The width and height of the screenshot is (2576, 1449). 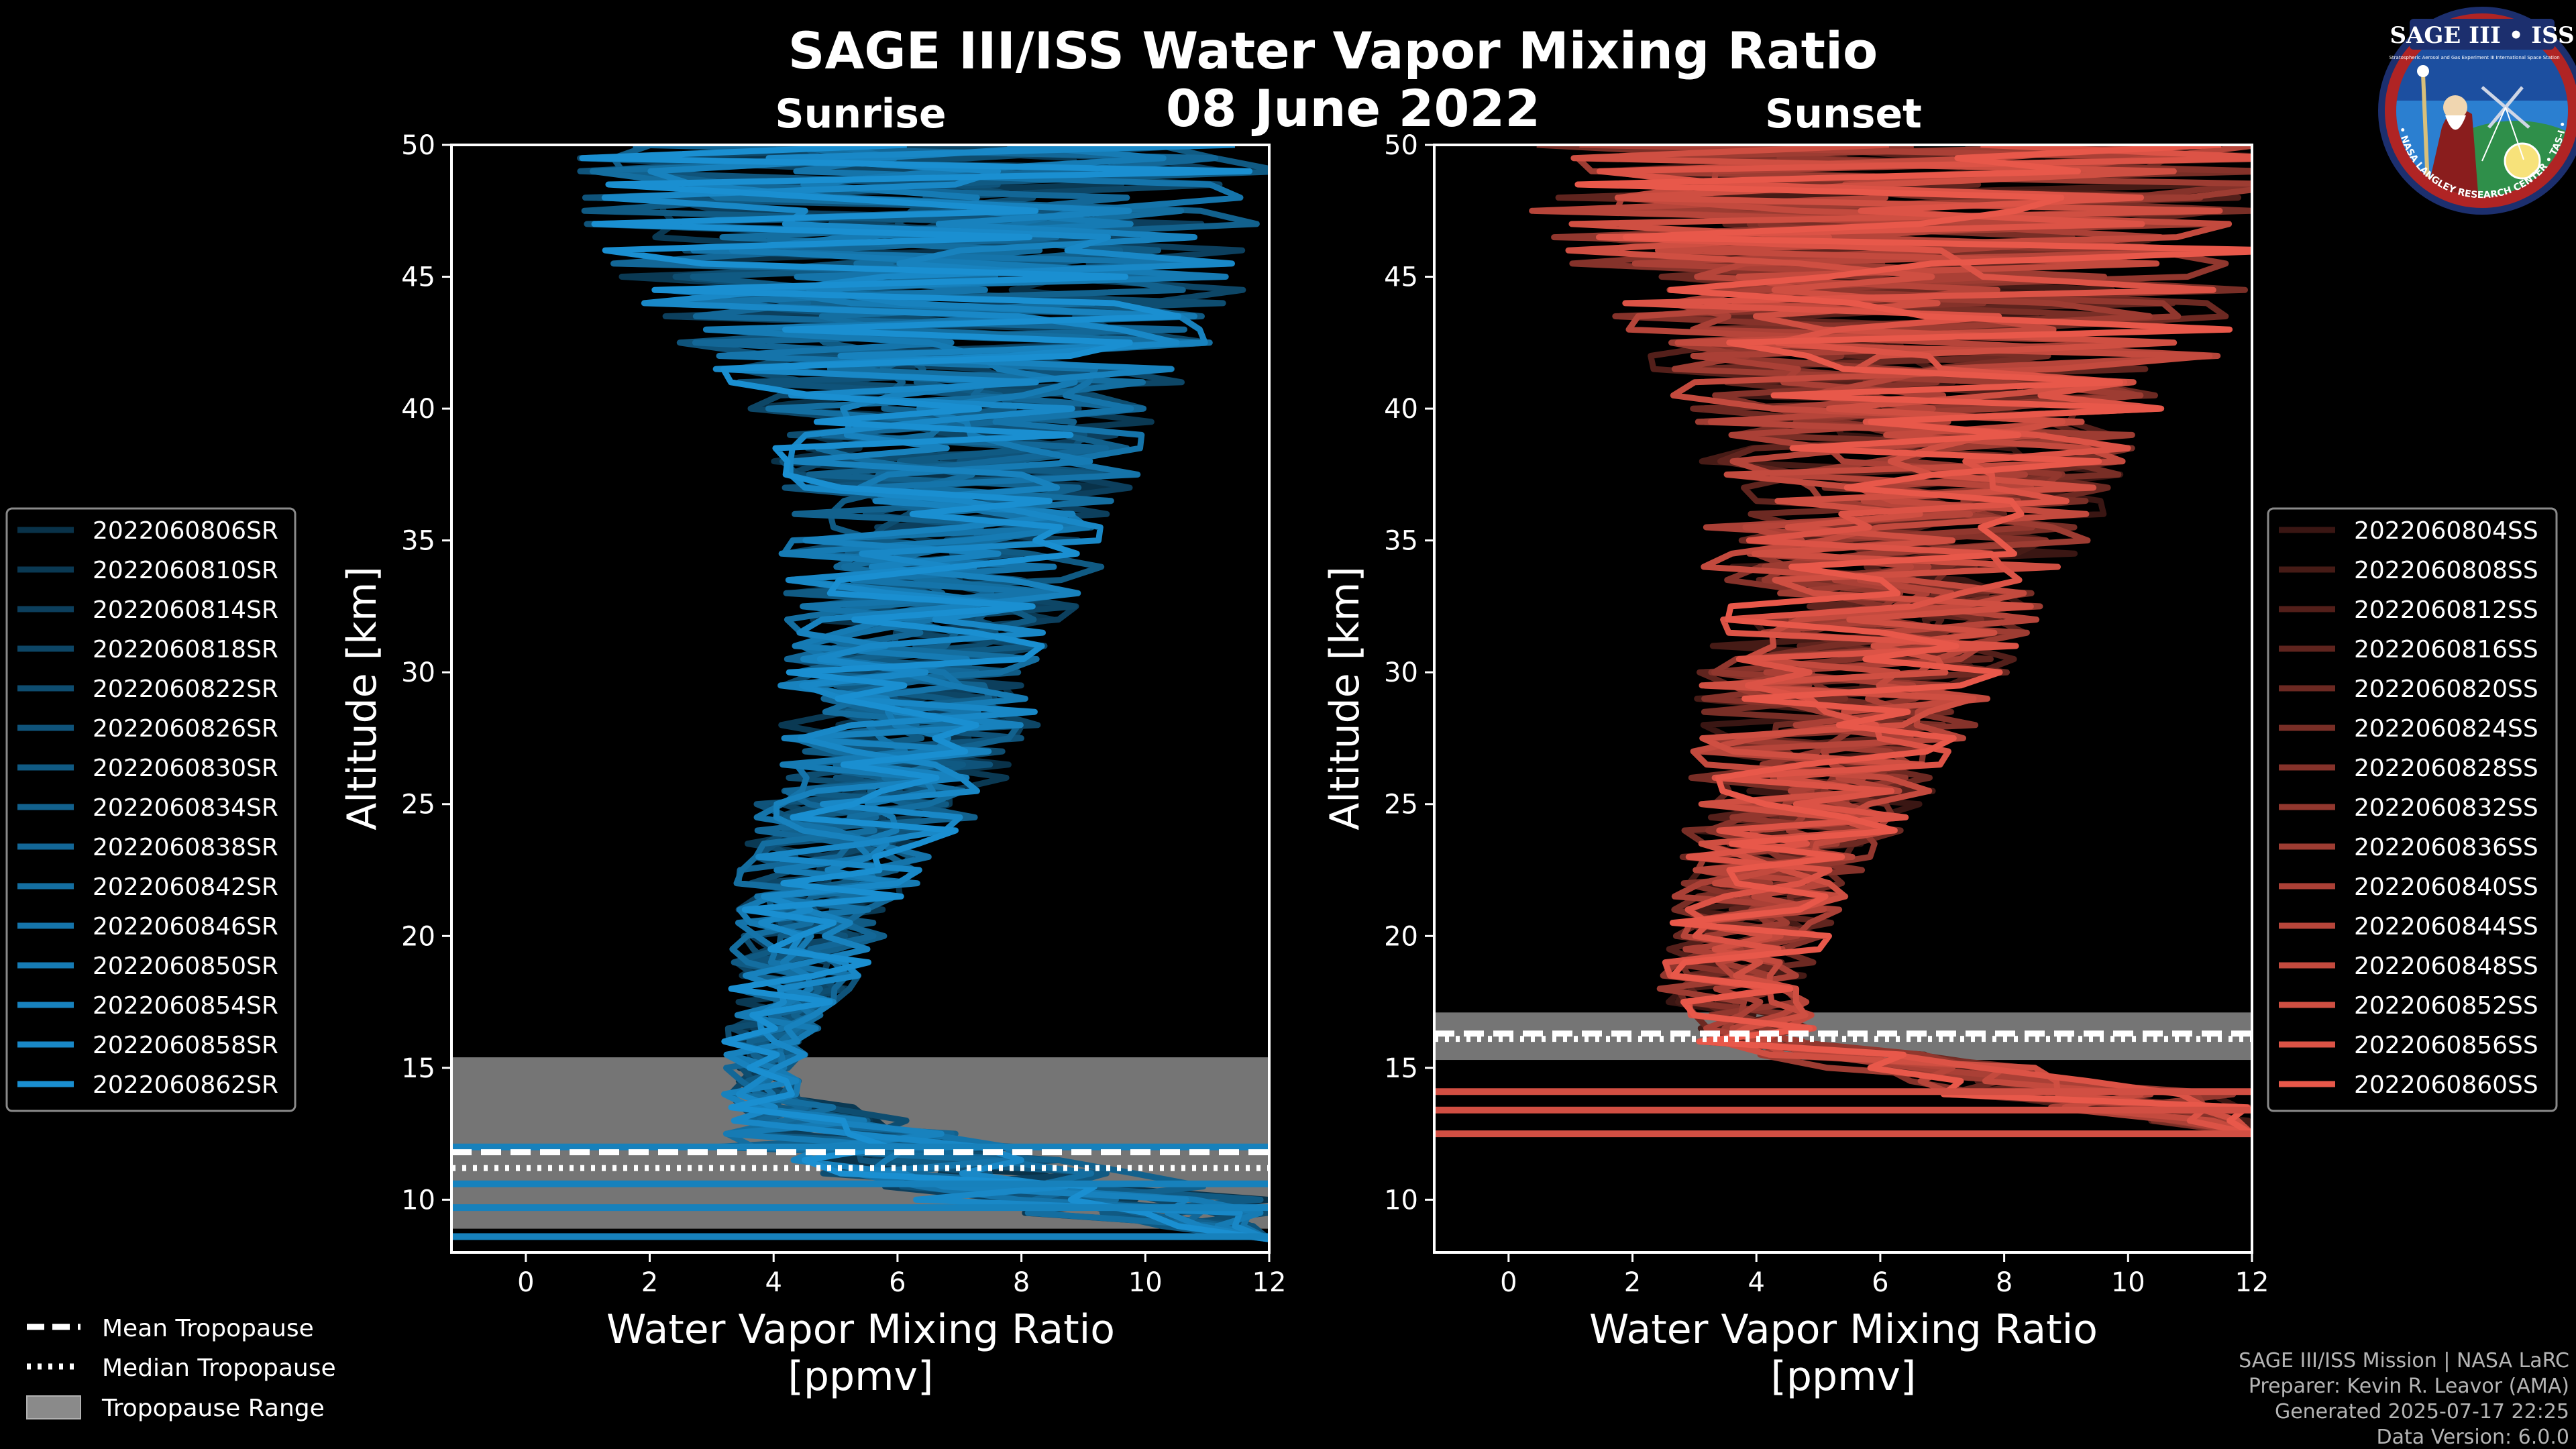 I want to click on legend-label: 2022060812SS, so click(x=2446, y=610).